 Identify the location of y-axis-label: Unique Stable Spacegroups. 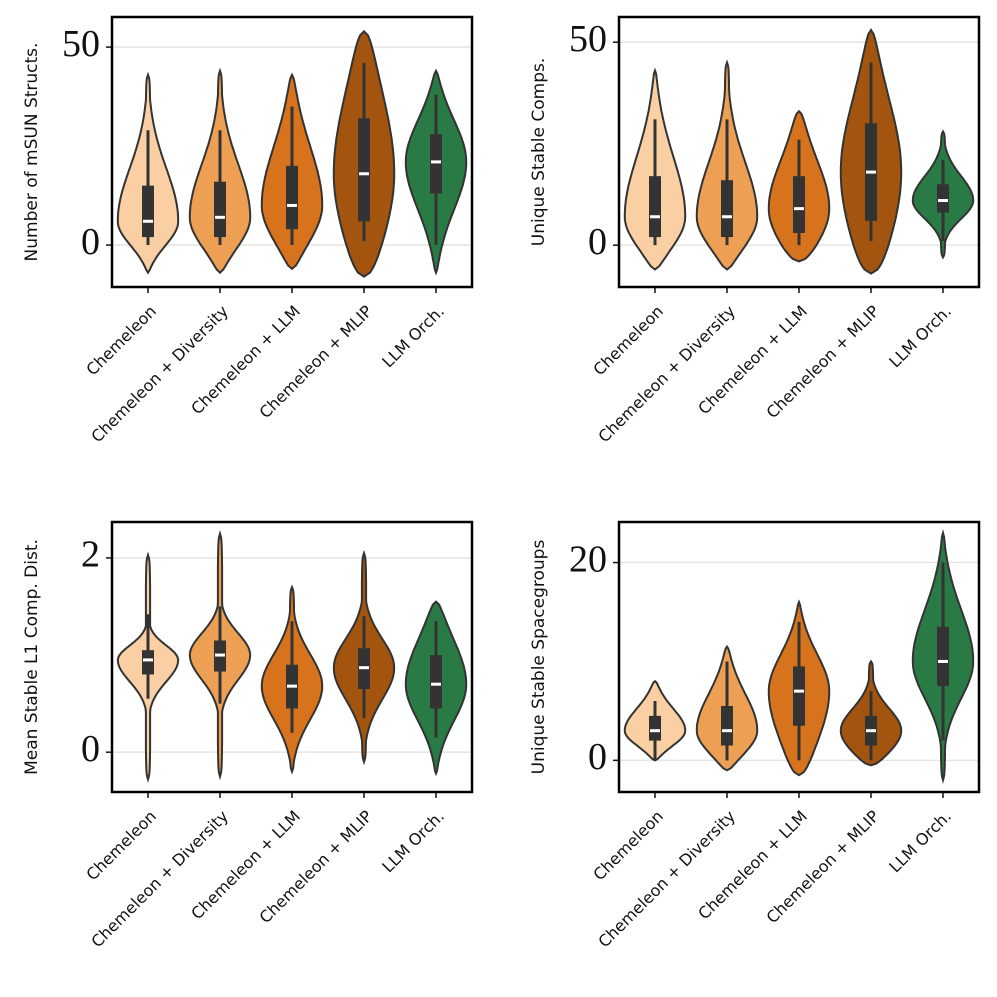
(539, 657).